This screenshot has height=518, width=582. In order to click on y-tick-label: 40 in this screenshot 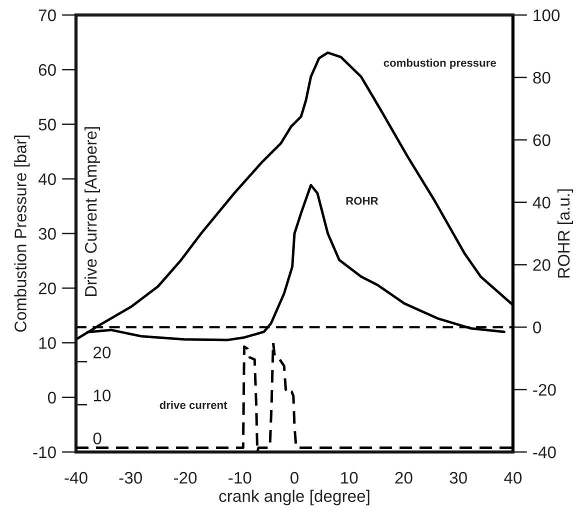, I will do `click(47, 179)`.